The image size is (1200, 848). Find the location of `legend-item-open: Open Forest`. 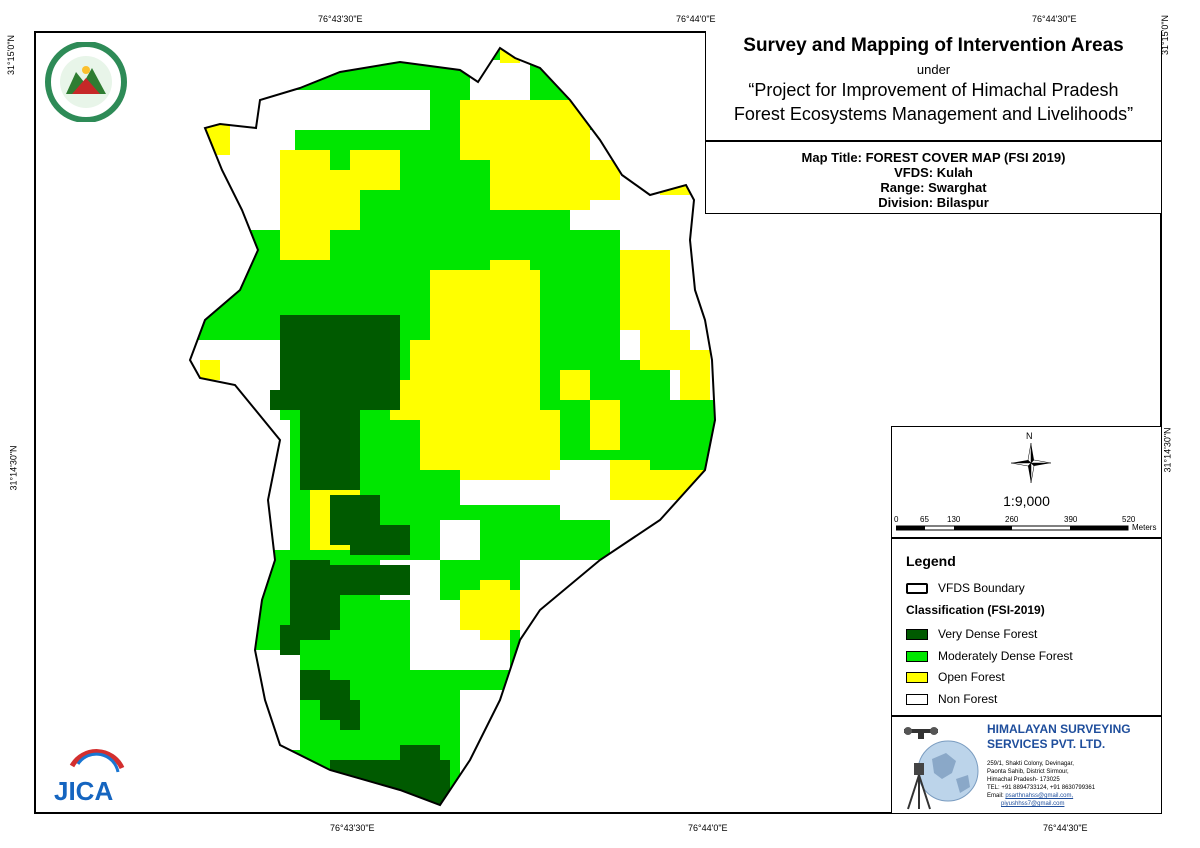

legend-item-open: Open Forest is located at coordinates (955, 677).